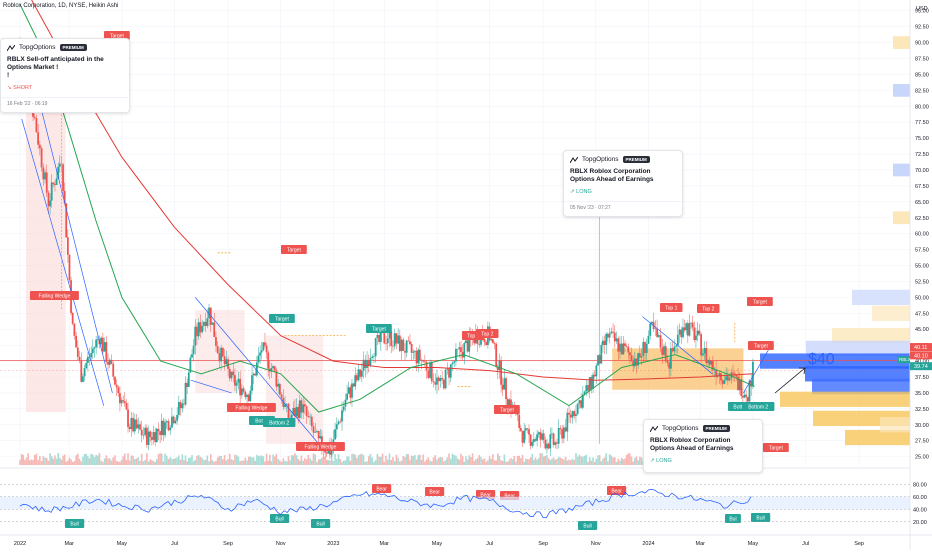  Describe the element at coordinates (922, 314) in the screenshot. I see `y-tick-label: 47.50` at that location.